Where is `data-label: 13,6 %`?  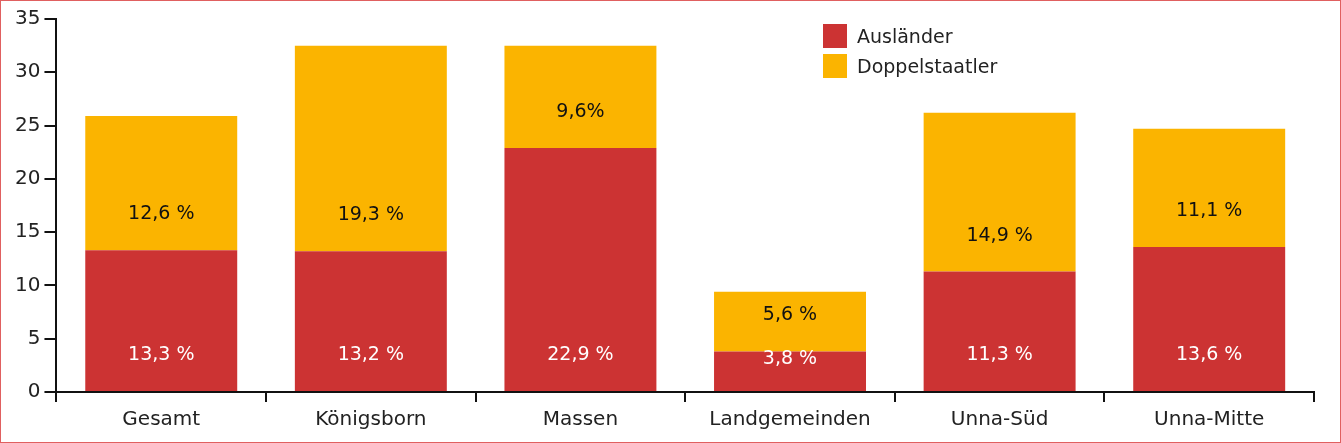
data-label: 13,6 % is located at coordinates (1209, 352).